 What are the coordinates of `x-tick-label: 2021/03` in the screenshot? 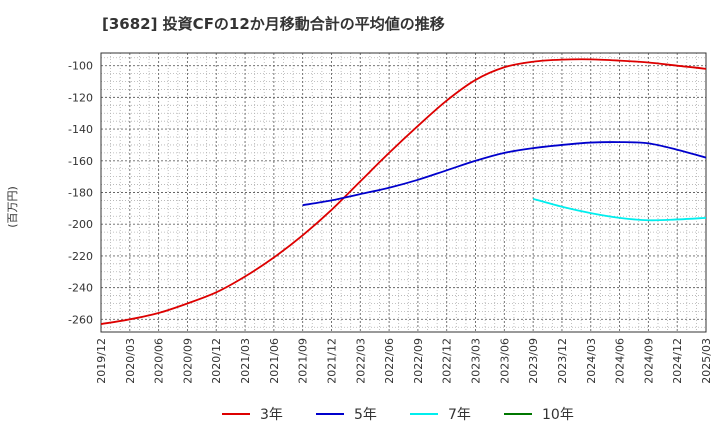 It's located at (245, 361).